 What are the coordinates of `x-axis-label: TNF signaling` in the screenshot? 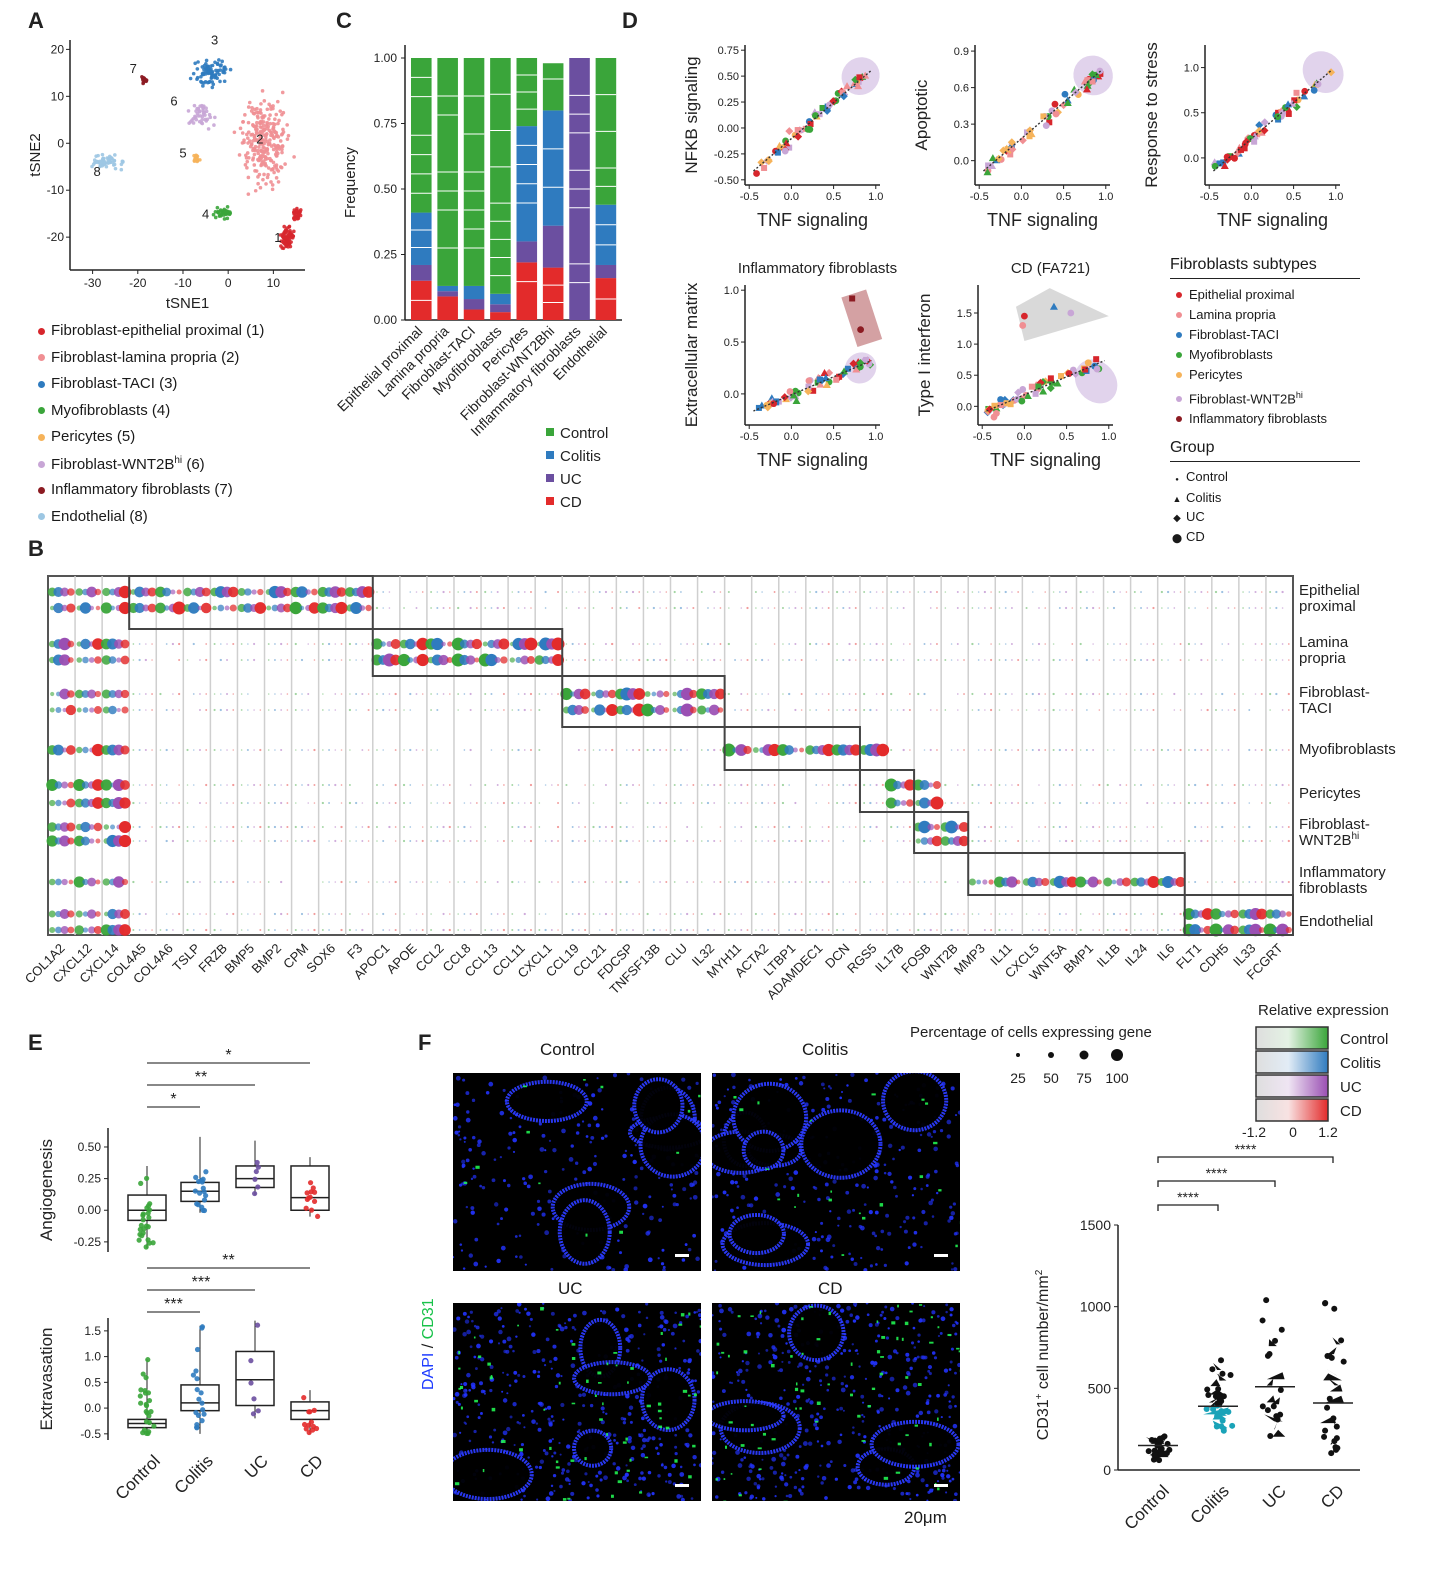 It's located at (1045, 460).